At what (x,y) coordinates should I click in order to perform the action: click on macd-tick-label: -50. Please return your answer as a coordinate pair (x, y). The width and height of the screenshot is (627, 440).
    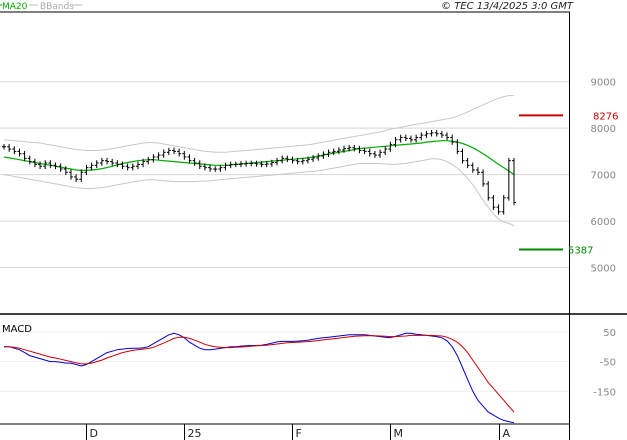
    Looking at the image, I should click on (608, 363).